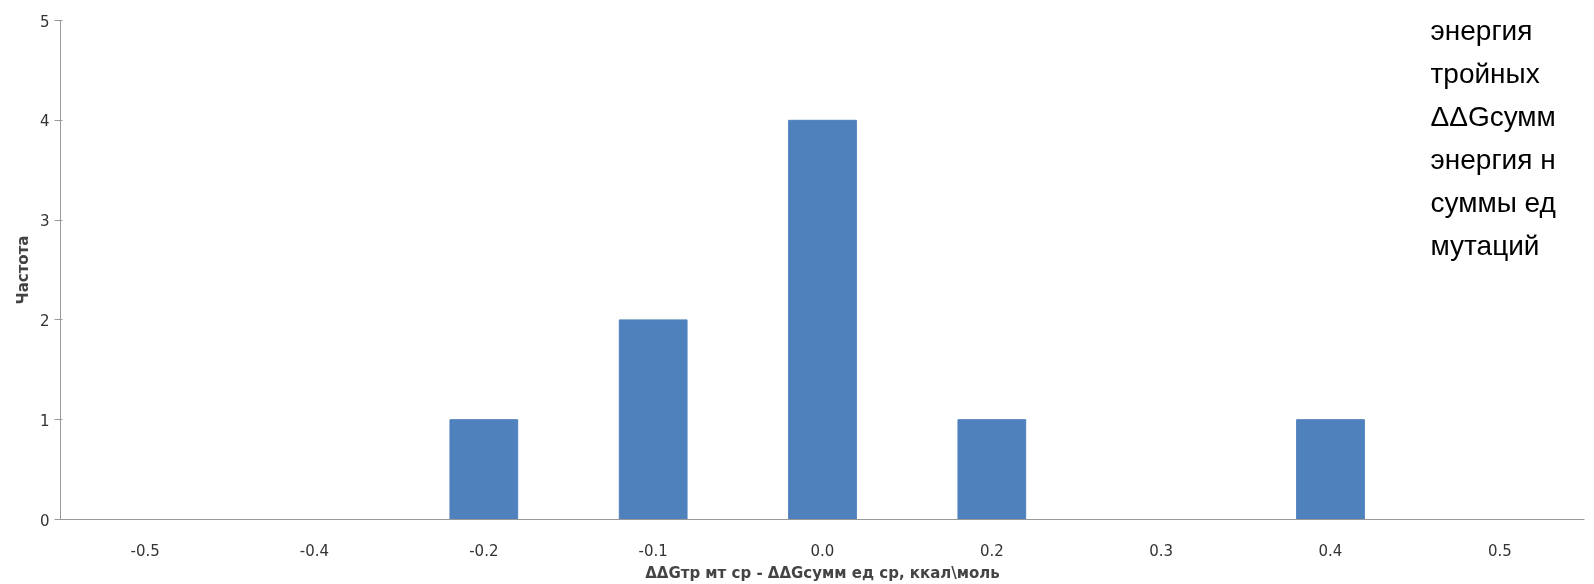 The width and height of the screenshot is (1594, 584). I want to click on y-axis-title: Частота, so click(22, 270).